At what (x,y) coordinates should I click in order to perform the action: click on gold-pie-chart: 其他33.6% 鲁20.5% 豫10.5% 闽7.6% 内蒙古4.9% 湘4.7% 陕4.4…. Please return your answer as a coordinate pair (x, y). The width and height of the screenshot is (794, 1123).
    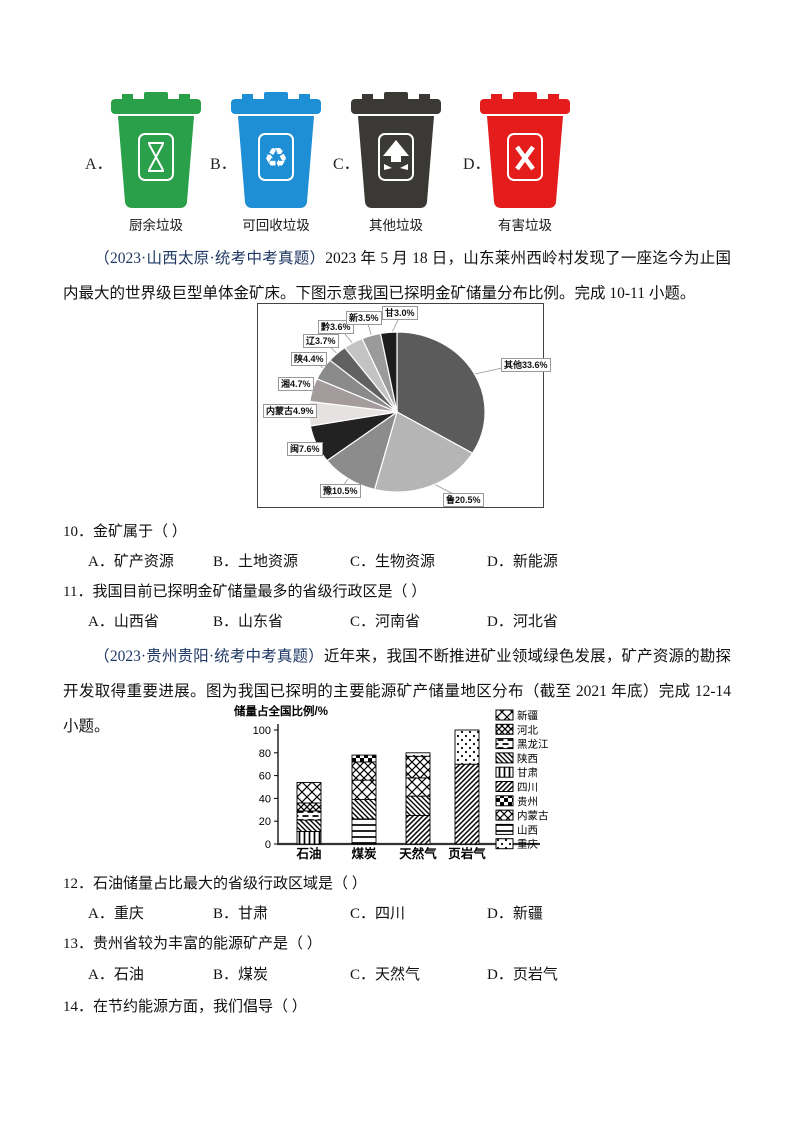
    Looking at the image, I should click on (404, 405).